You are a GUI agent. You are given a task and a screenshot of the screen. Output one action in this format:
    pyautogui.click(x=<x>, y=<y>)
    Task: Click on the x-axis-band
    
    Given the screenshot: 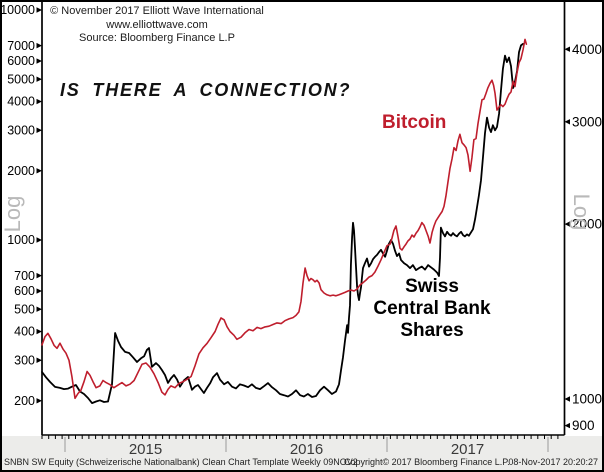 What is the action you would take?
    pyautogui.click(x=302, y=453)
    